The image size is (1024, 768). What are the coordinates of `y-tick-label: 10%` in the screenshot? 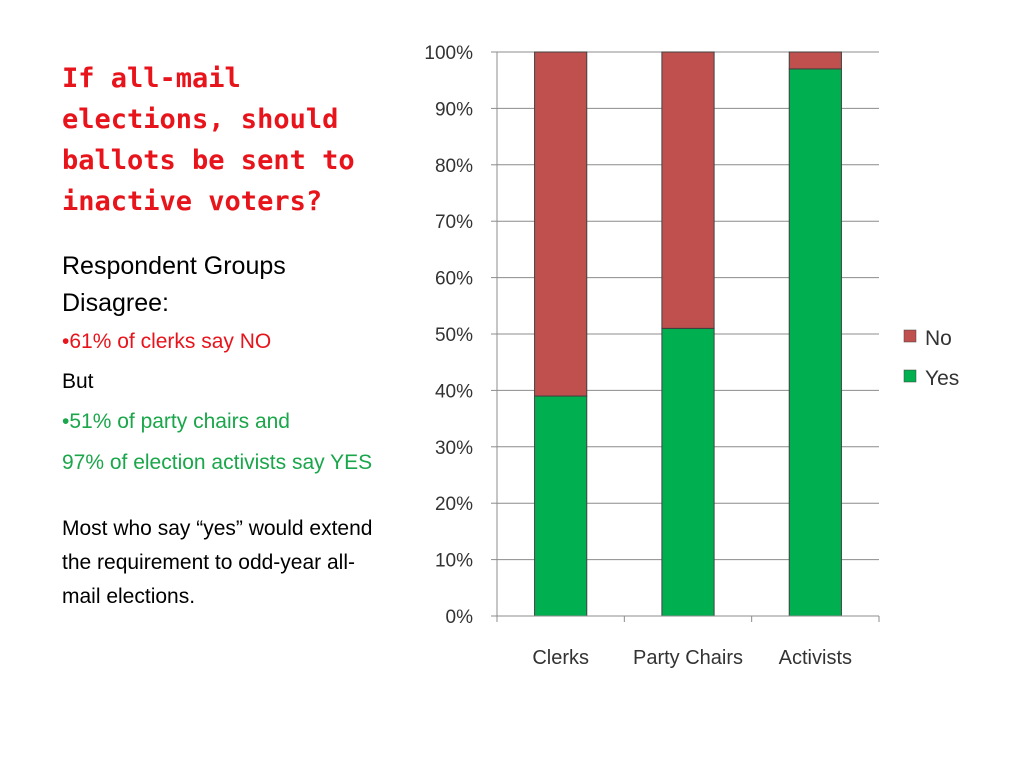 It's located at (454, 561).